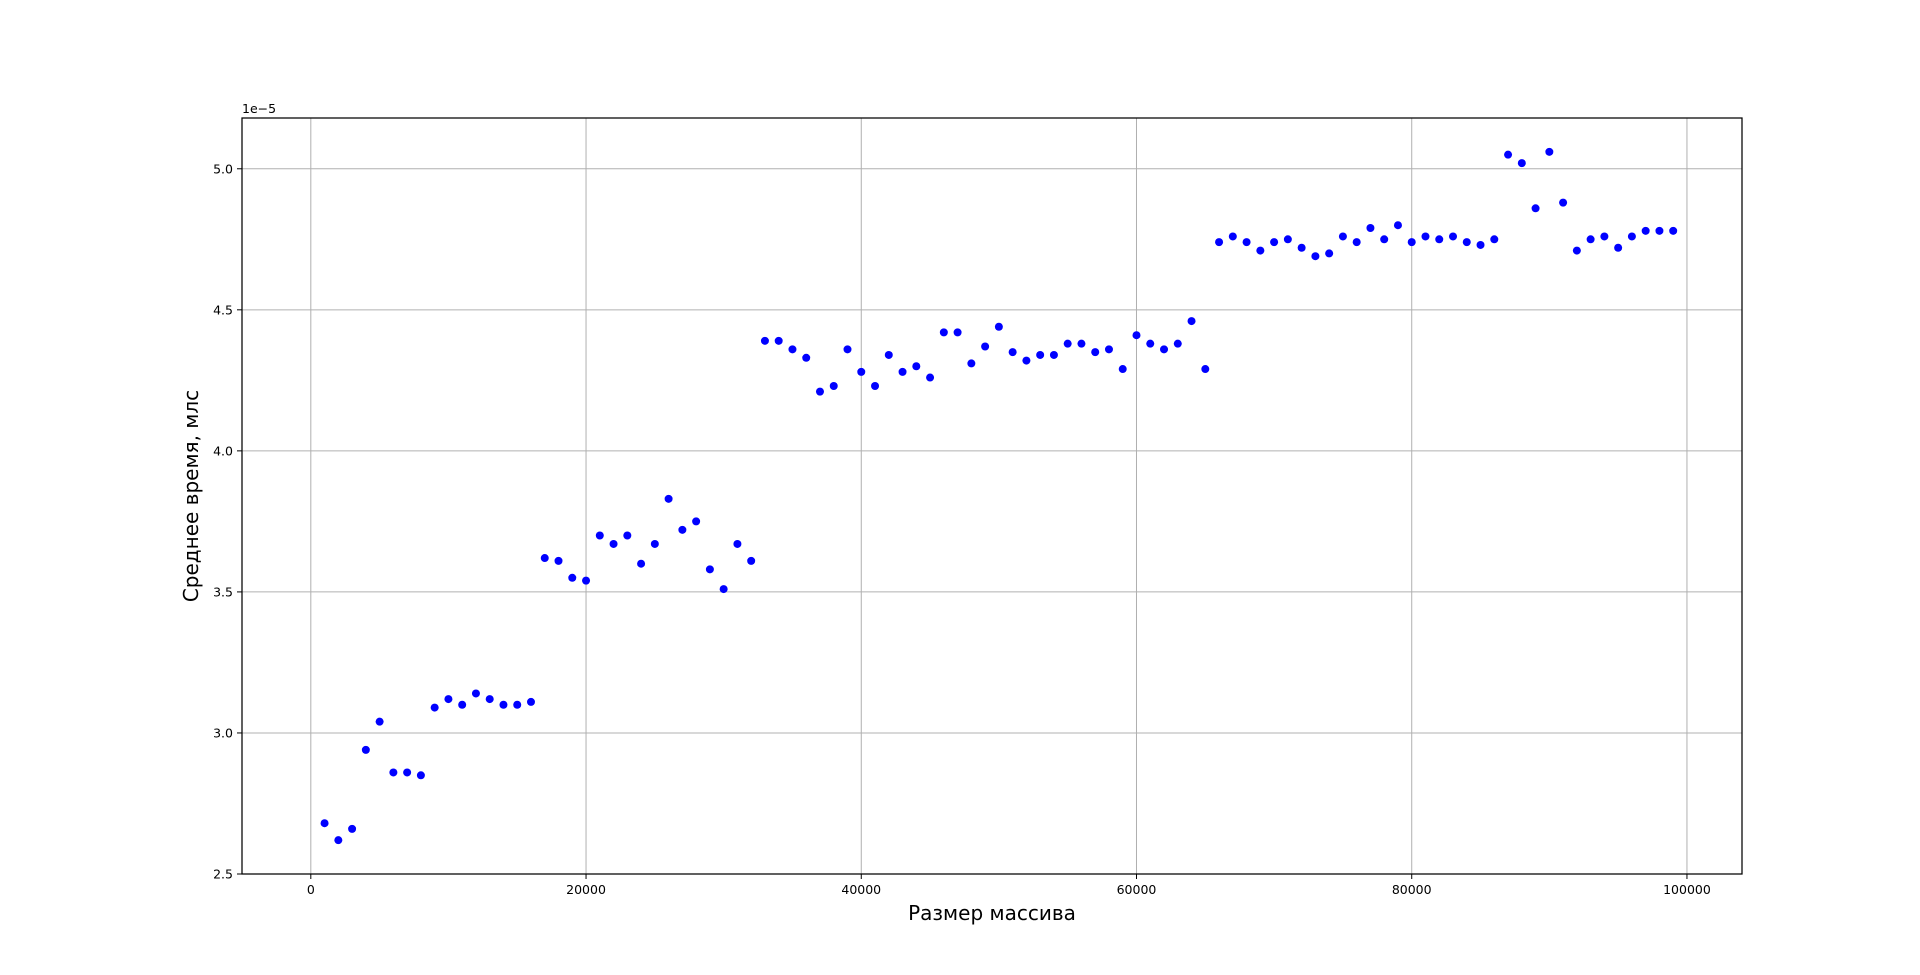 The image size is (1920, 975). Describe the element at coordinates (311, 889) in the screenshot. I see `x-tick-label: 0` at that location.